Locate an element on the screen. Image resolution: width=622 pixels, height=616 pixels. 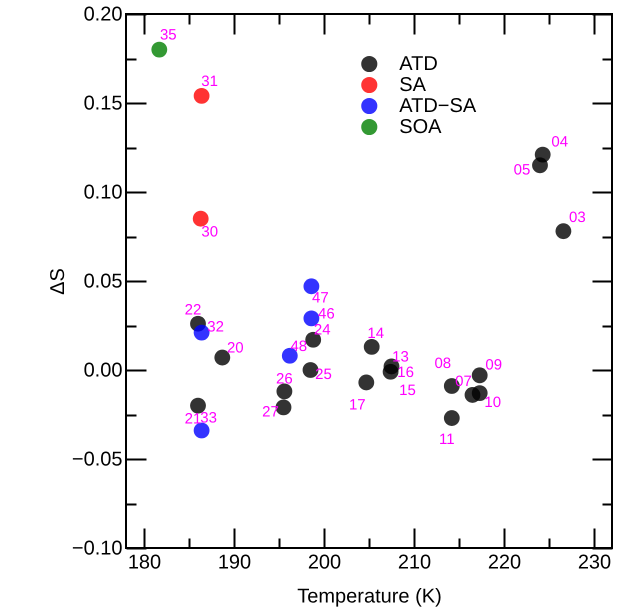
annotation: 10 is located at coordinates (493, 403).